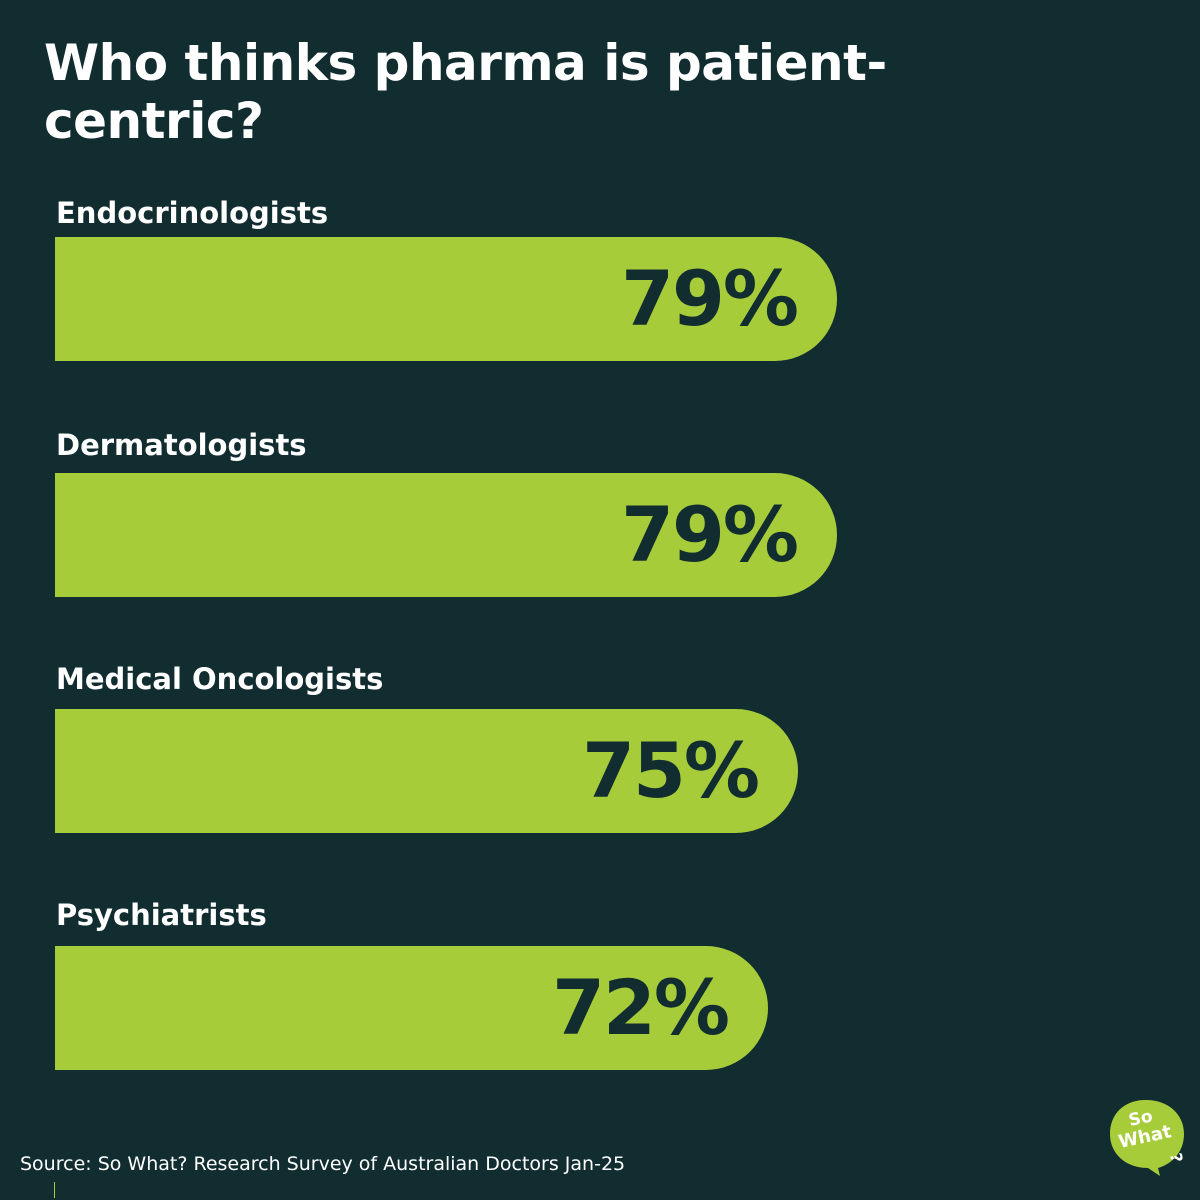  Describe the element at coordinates (192, 213) in the screenshot. I see `category-label: Endocrinologists` at that location.